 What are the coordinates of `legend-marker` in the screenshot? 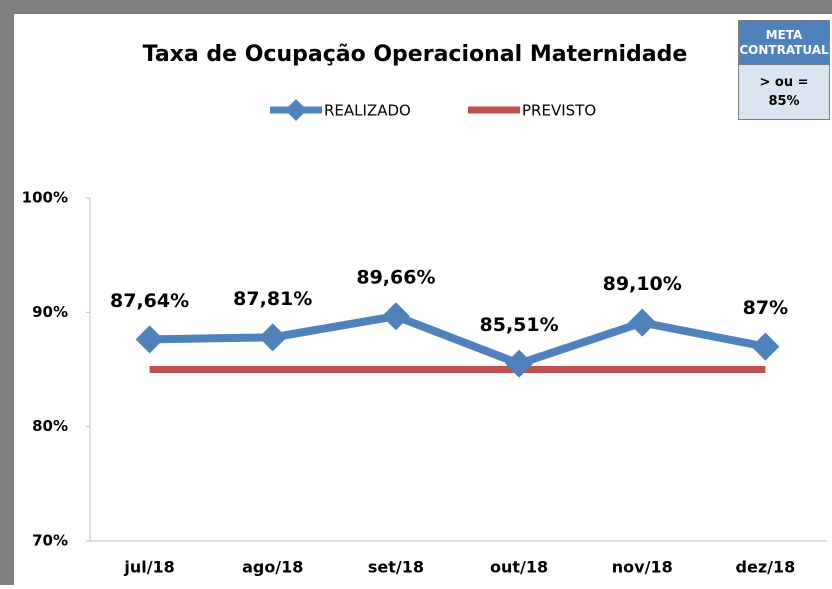 It's located at (296, 110).